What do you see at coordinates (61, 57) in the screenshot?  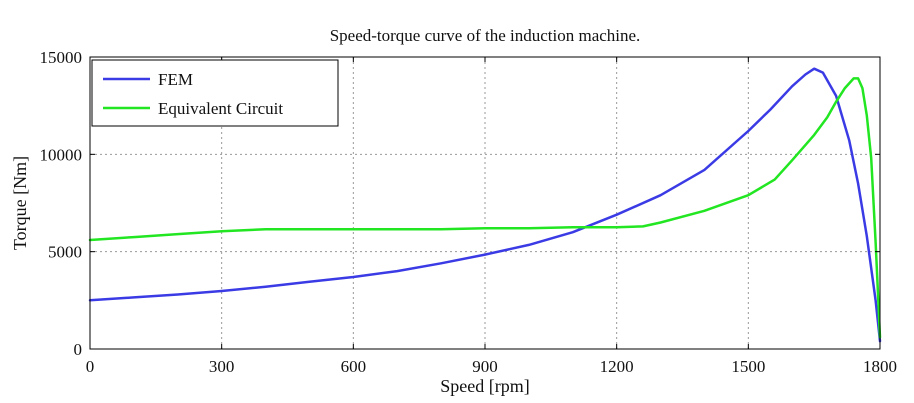 I see `y-tick-label: 15000` at bounding box center [61, 57].